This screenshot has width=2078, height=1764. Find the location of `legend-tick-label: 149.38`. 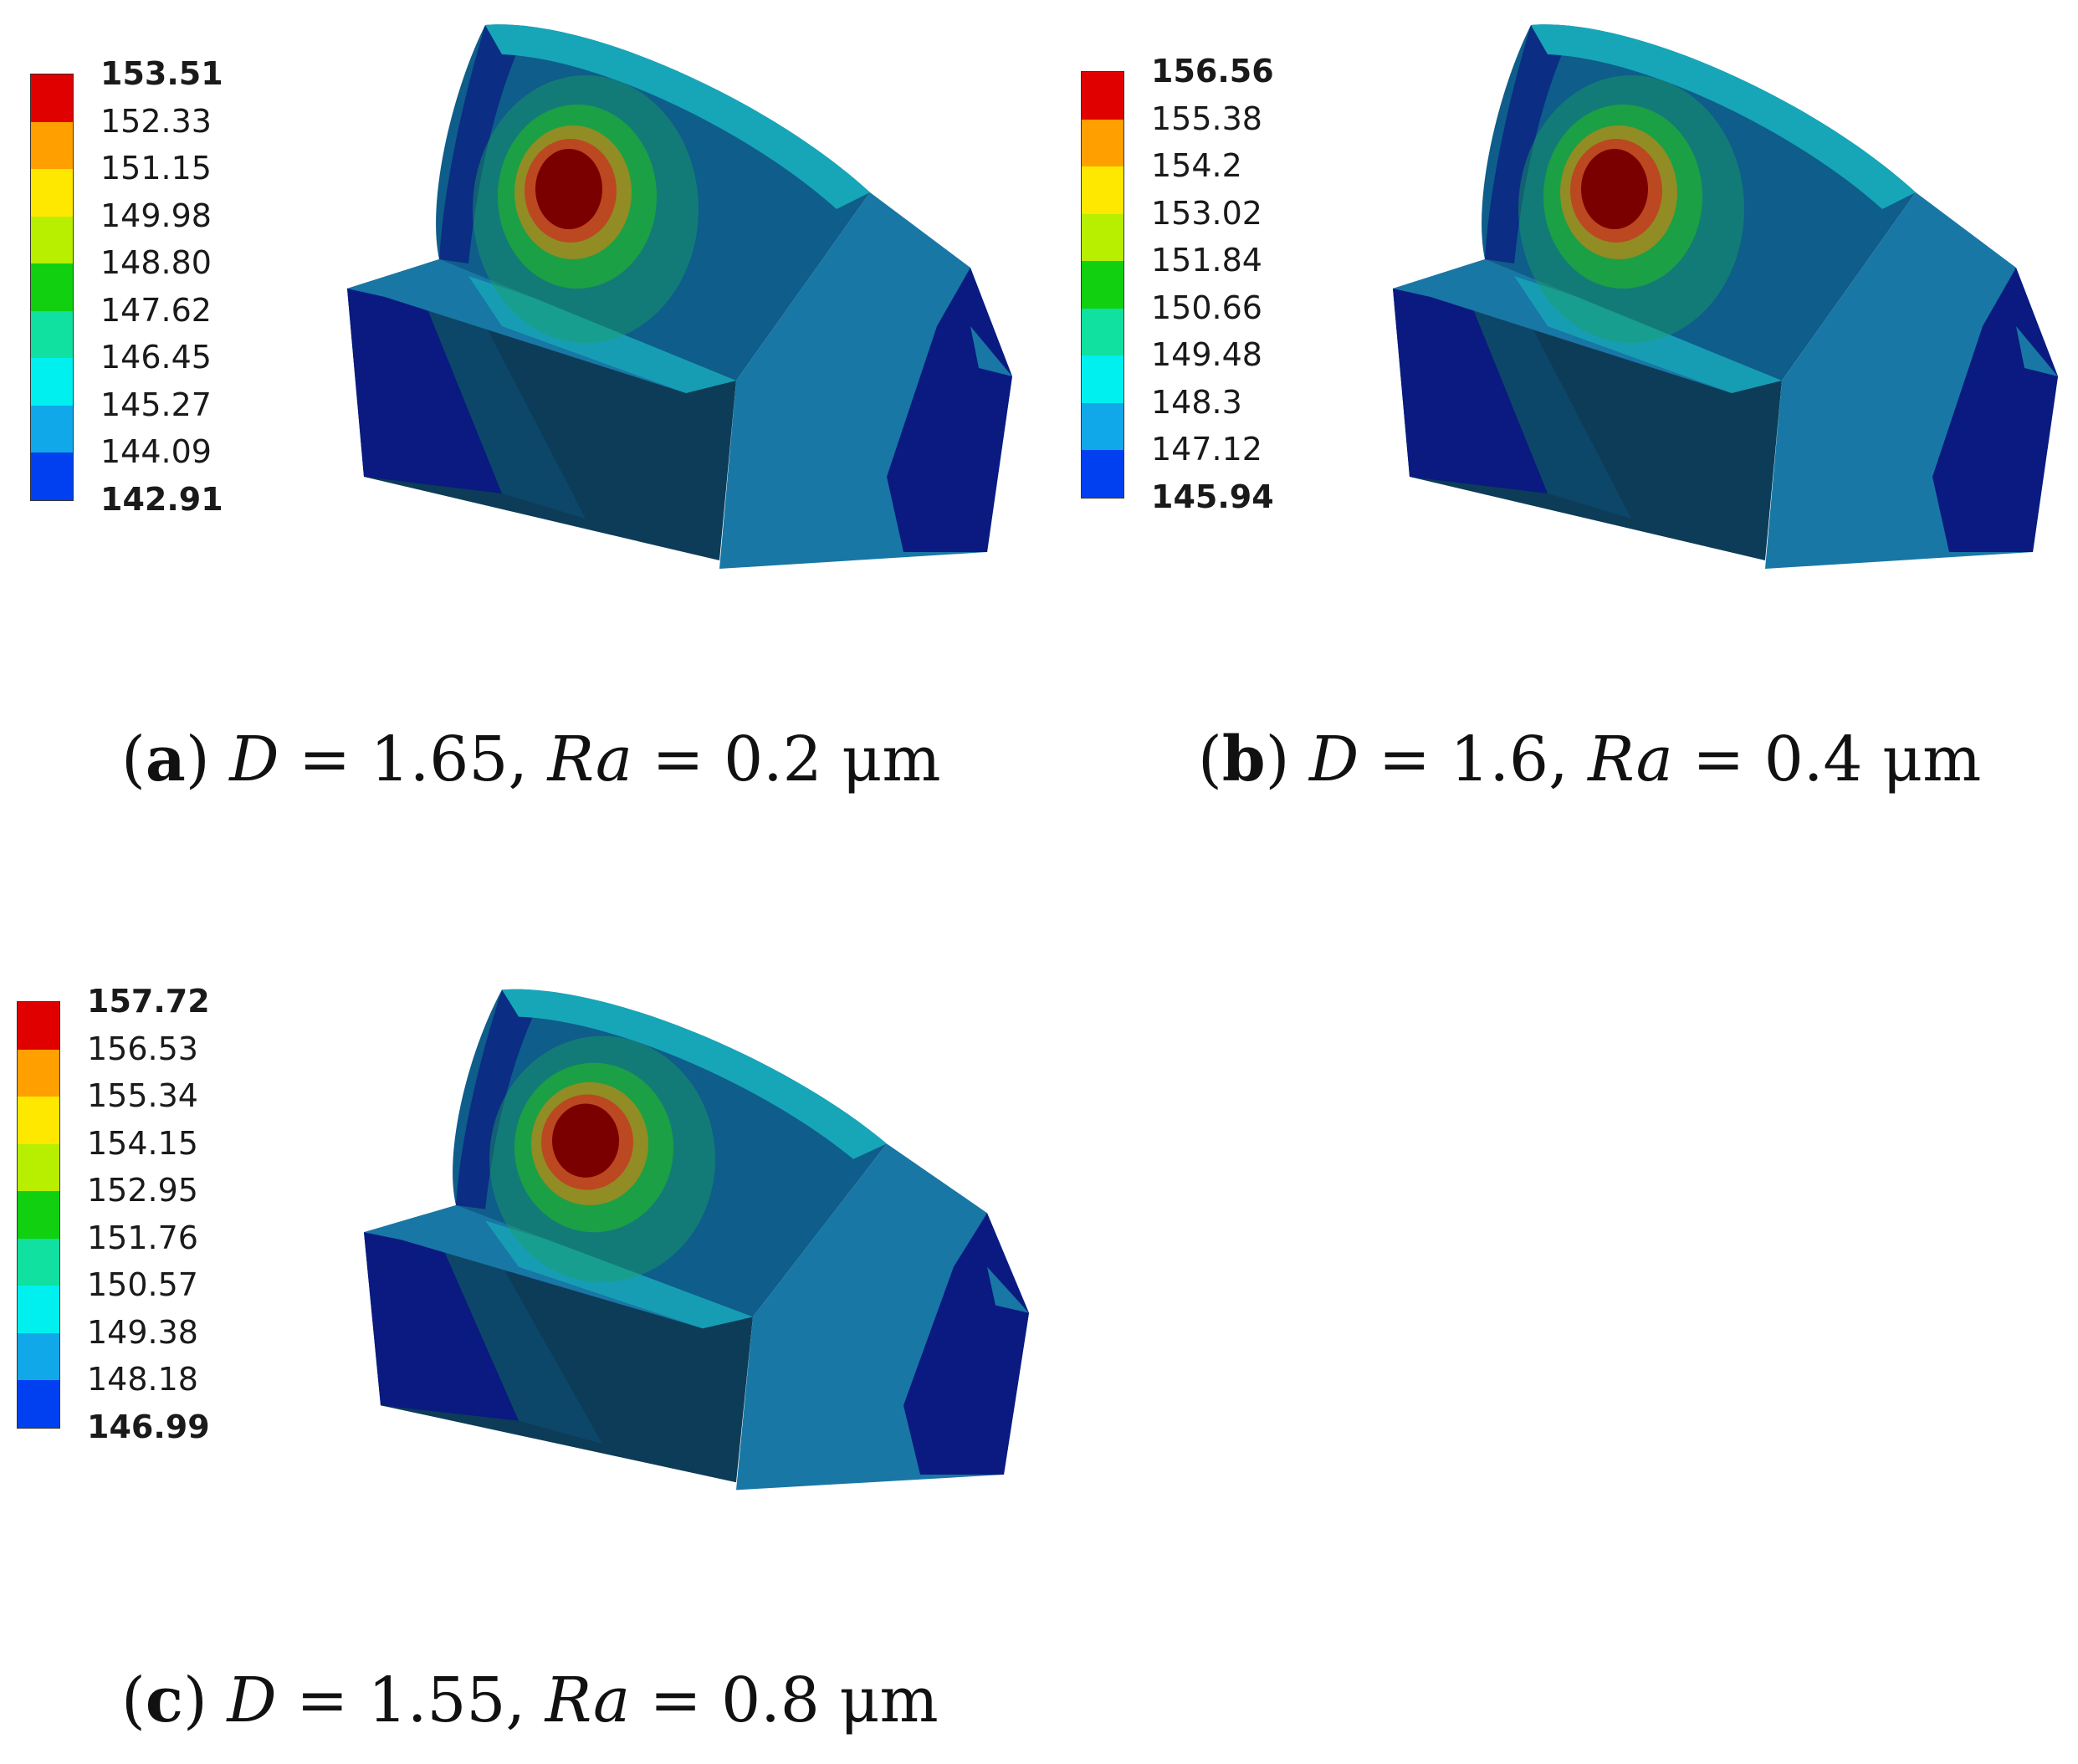

legend-tick-label: 149.38 is located at coordinates (142, 1332).